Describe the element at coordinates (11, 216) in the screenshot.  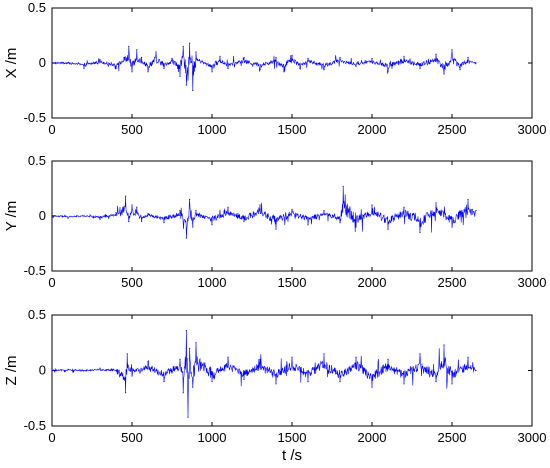
I see `y-axis-label: Y /m` at that location.